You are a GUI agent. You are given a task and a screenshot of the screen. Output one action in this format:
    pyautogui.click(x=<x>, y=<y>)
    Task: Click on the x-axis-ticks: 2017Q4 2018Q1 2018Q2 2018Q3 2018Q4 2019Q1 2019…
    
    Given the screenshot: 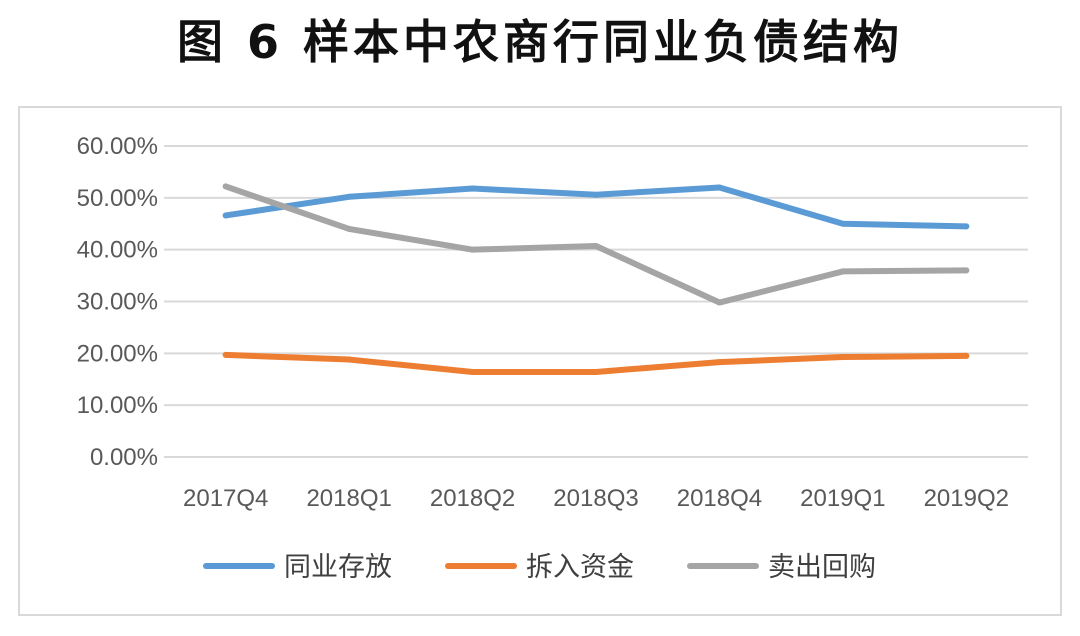 What is the action you would take?
    pyautogui.click(x=596, y=498)
    